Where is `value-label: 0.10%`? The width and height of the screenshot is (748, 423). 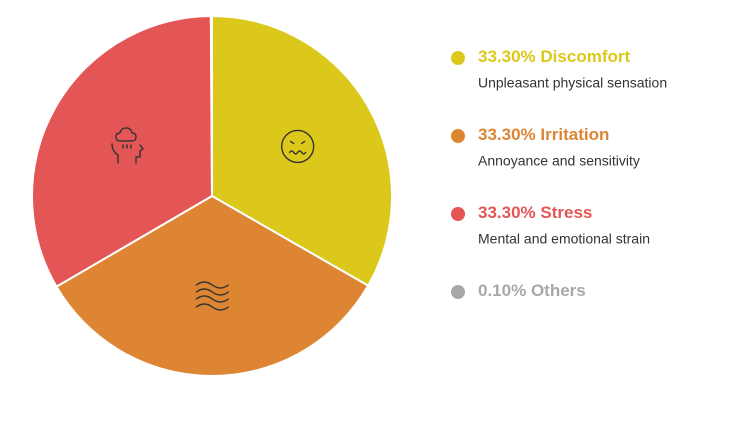 value-label: 0.10% is located at coordinates (502, 290).